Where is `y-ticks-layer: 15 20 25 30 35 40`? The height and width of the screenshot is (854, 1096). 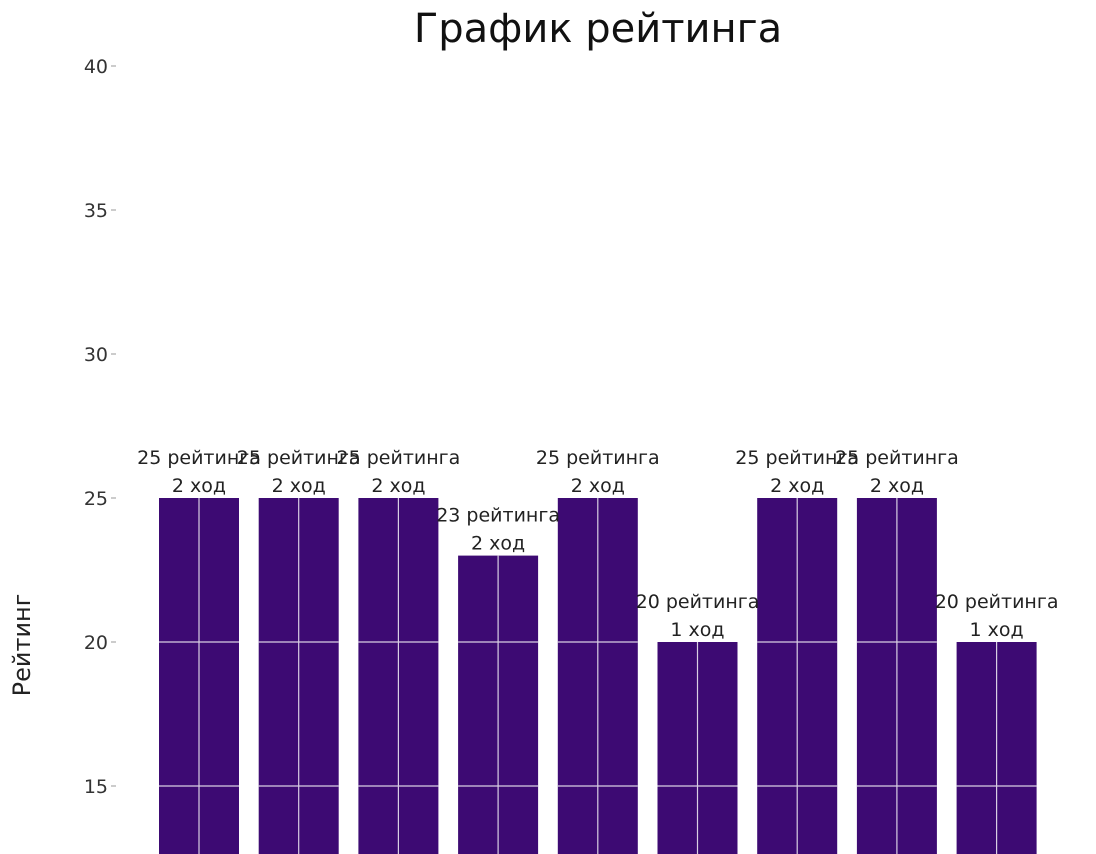 y-ticks-layer: 15 20 25 30 35 40 is located at coordinates (100, 427).